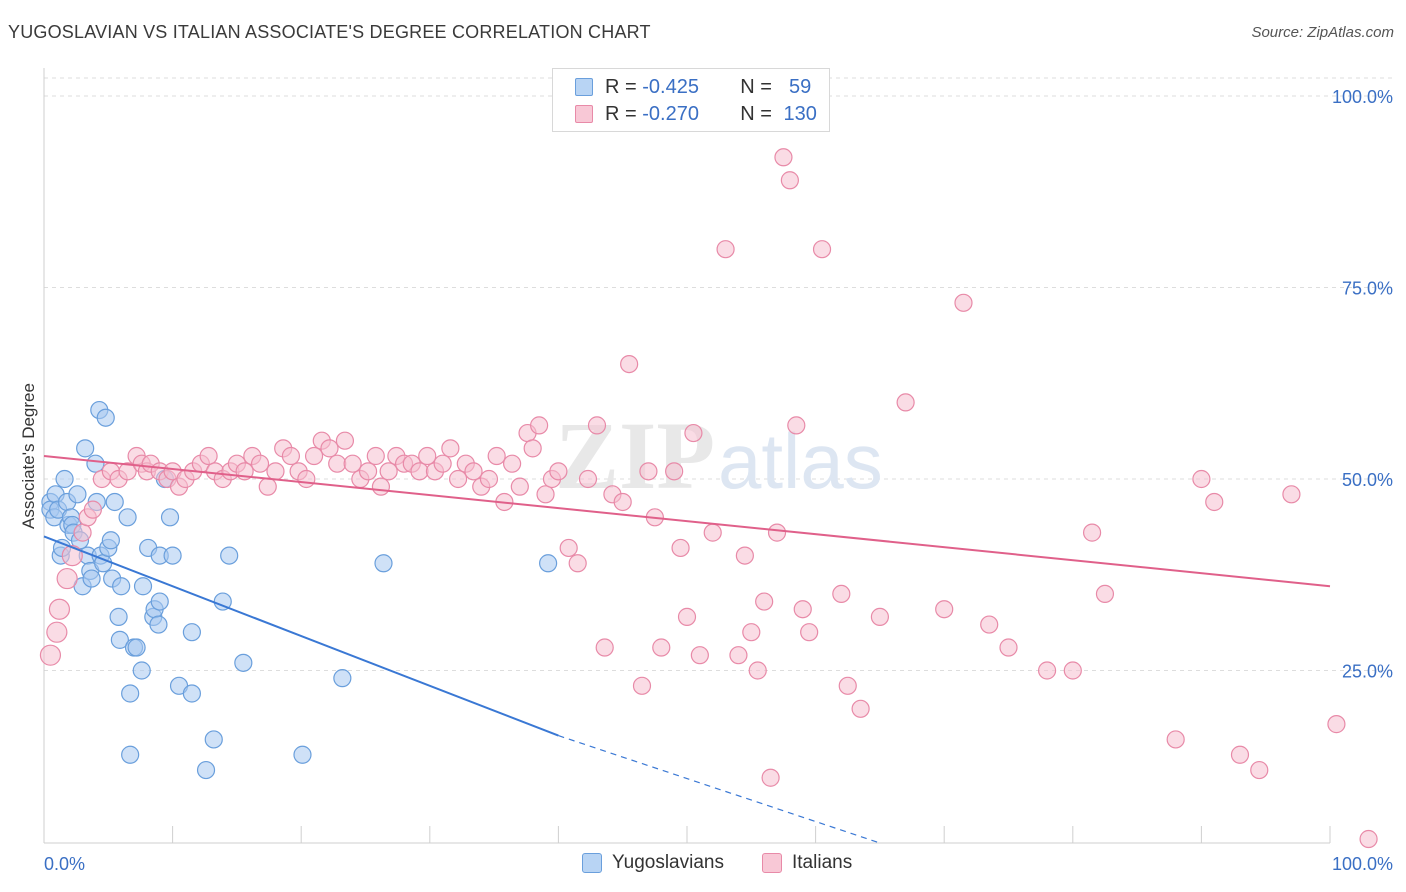 The height and width of the screenshot is (892, 1406). Describe the element at coordinates (592, 863) in the screenshot. I see `series-swatch-yugoslavians` at that location.